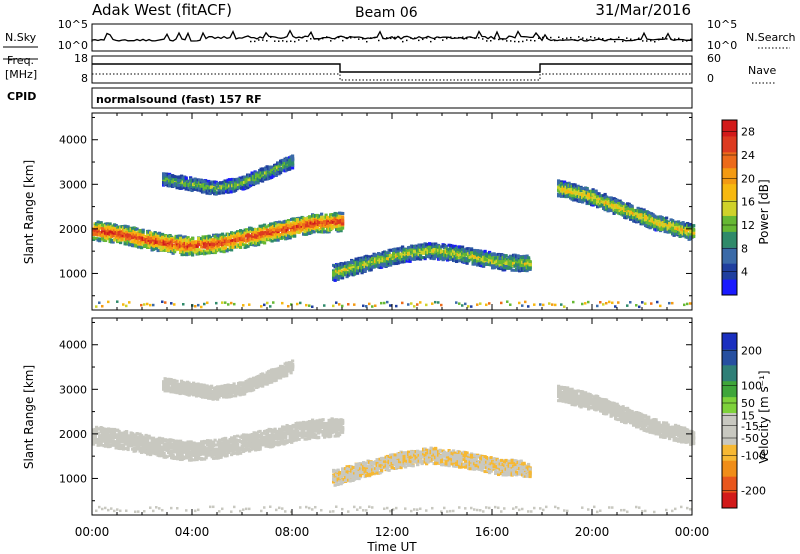  What do you see at coordinates (21, 74) in the screenshot?
I see `mhz-label: [MHz]` at bounding box center [21, 74].